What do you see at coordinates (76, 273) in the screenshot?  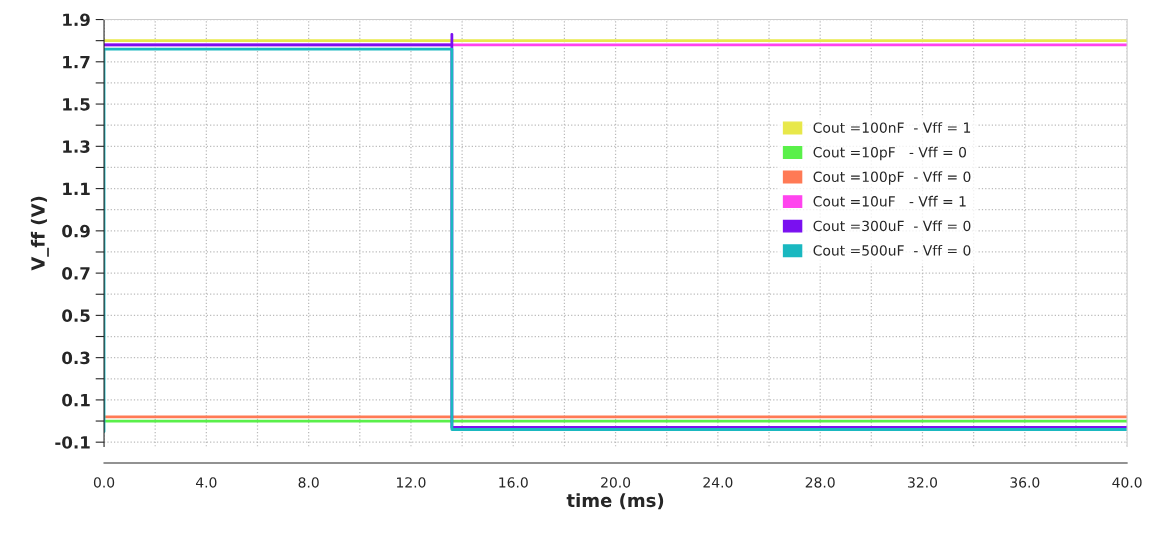 I see `y-tick-label: 0.7` at bounding box center [76, 273].